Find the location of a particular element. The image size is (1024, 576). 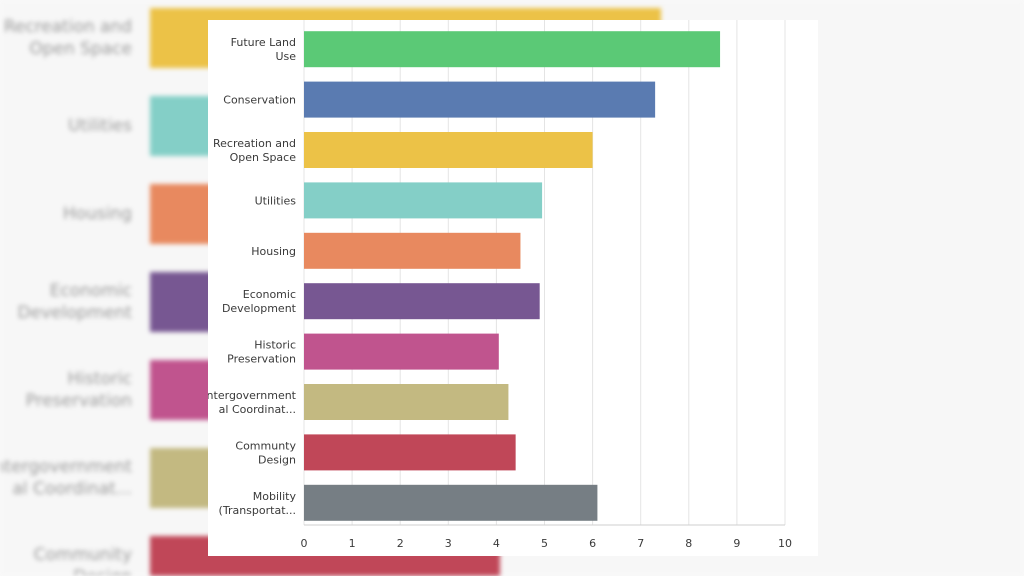

background-label: Community Design is located at coordinates (82, 560).